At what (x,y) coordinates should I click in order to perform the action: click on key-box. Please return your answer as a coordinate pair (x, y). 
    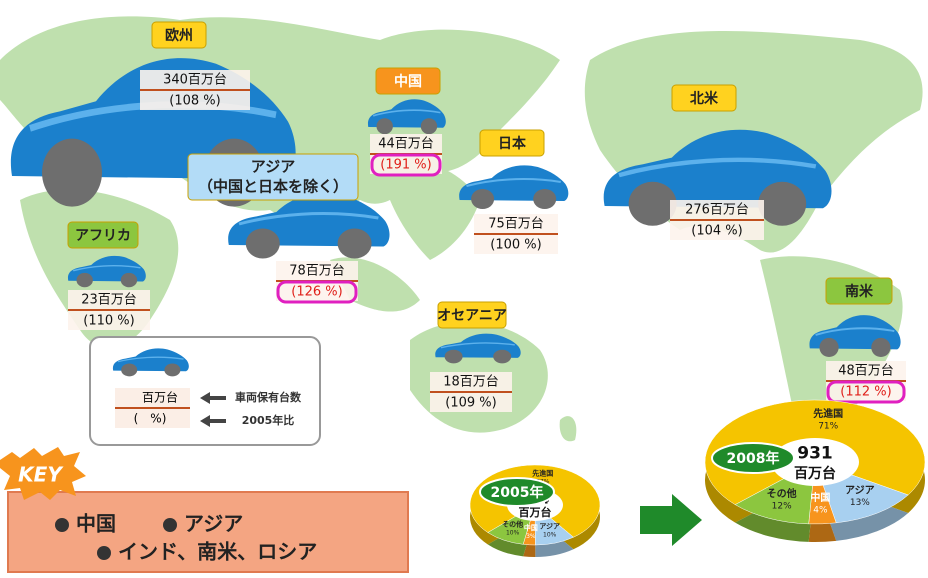
    Looking at the image, I should click on (208, 532).